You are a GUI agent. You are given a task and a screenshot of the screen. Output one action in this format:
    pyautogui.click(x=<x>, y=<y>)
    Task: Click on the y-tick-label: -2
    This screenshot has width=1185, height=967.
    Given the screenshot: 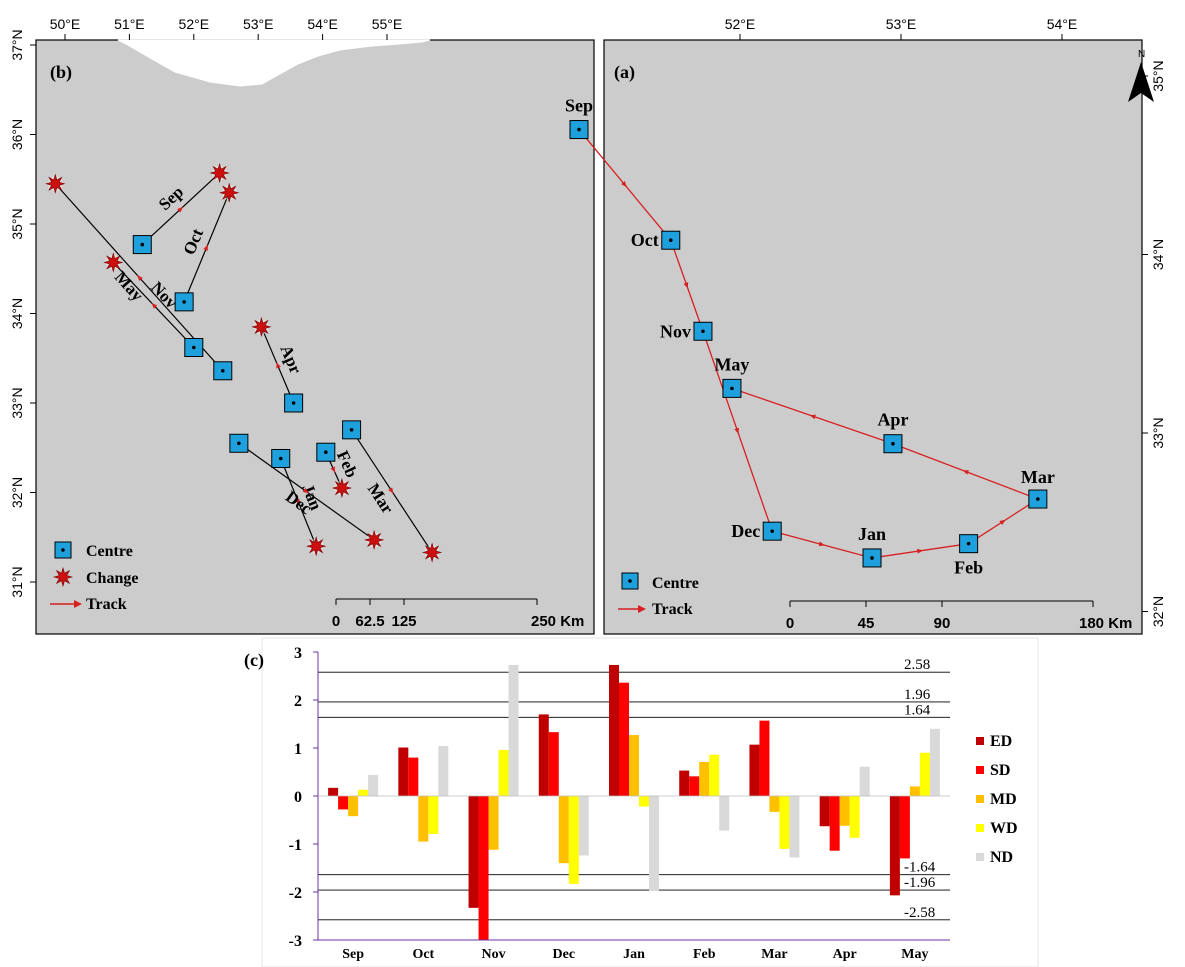 What is the action you would take?
    pyautogui.click(x=295, y=893)
    